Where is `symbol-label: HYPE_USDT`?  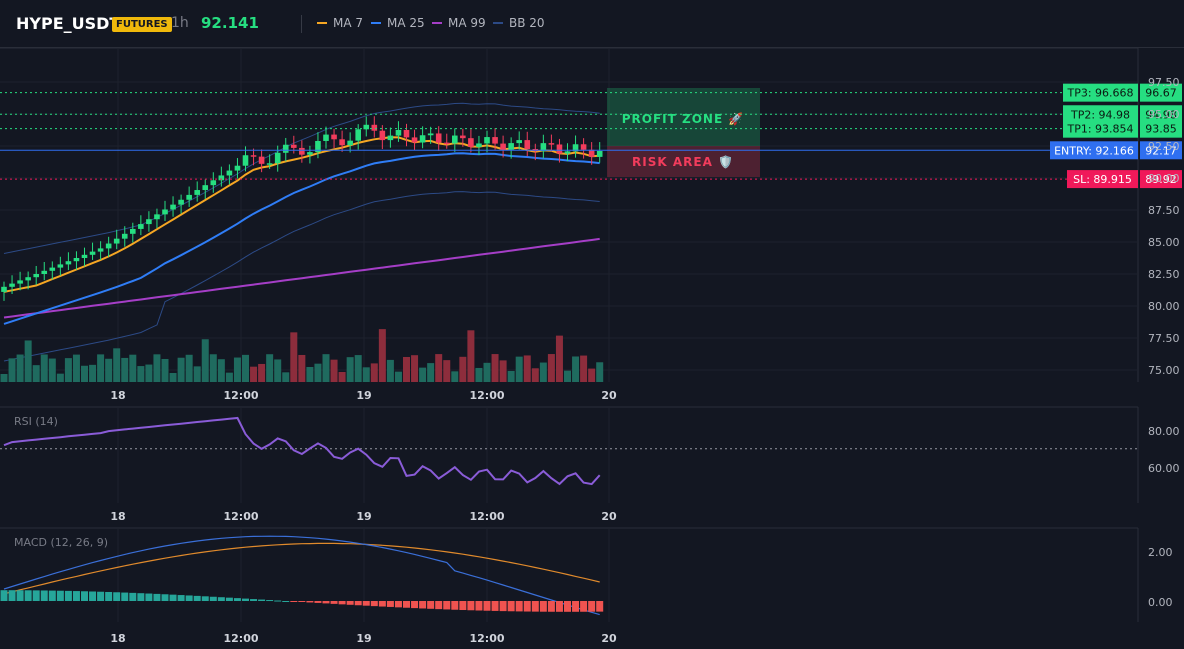
symbol-label: HYPE_USDT is located at coordinates (68, 23).